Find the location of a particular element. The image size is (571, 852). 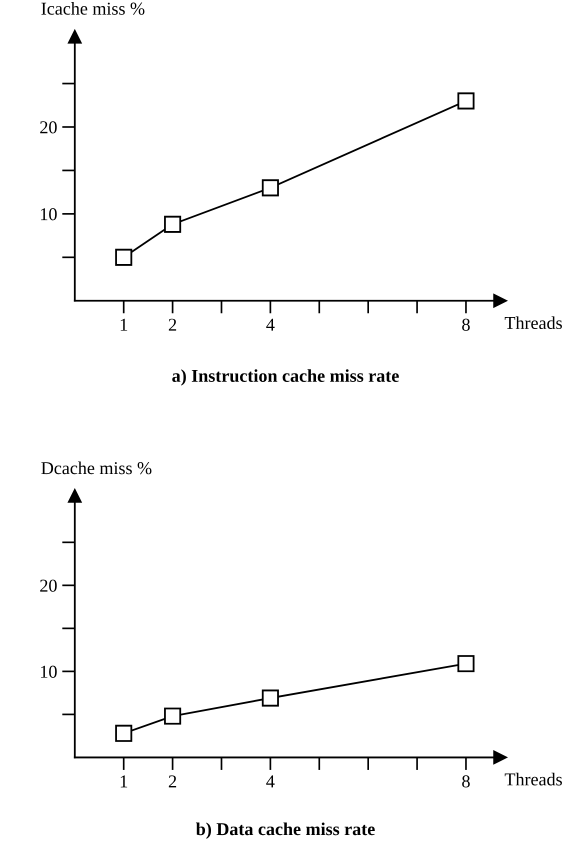

text: a) Instruction cache miss rate is located at coordinates (285, 377).